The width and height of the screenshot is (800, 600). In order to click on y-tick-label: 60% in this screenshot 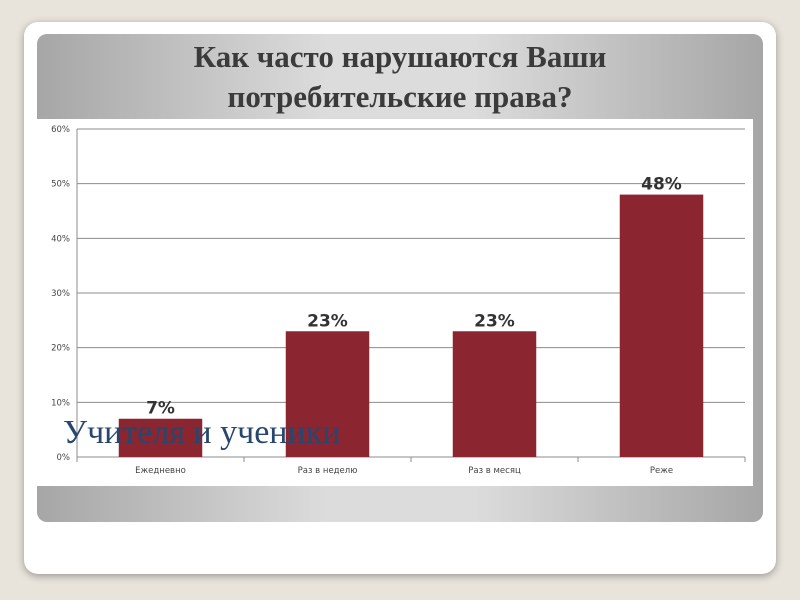, I will do `click(60, 130)`.